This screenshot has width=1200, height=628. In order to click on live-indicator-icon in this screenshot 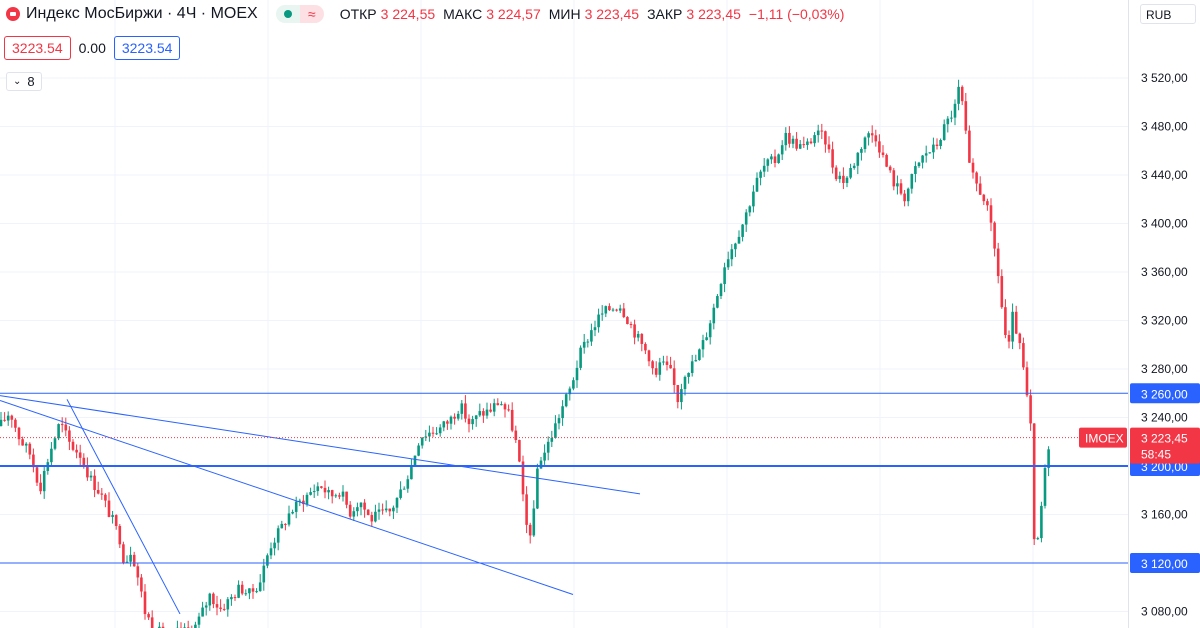, I will do `click(13, 14)`.